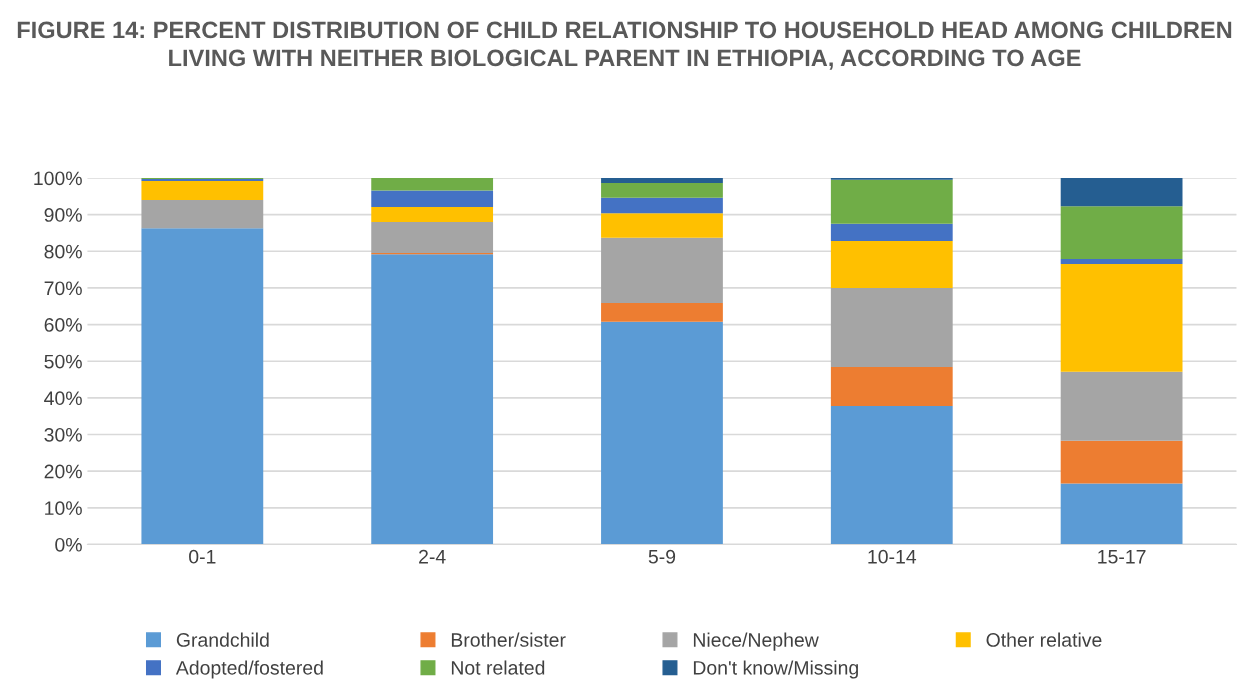 This screenshot has width=1249, height=698. Describe the element at coordinates (68, 544) in the screenshot. I see `y-tick-label: 0%` at that location.